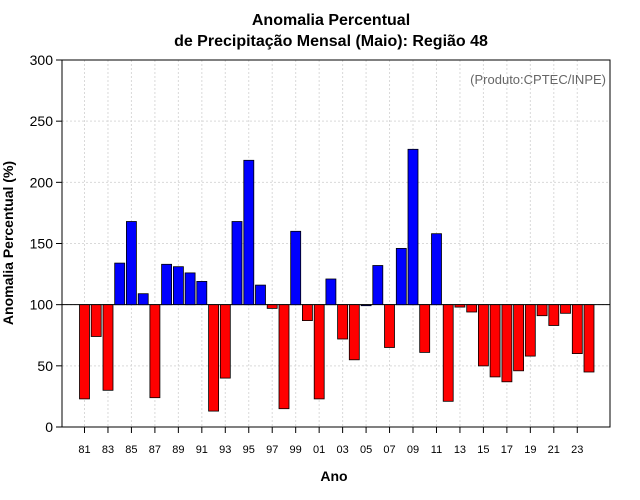 Image resolution: width=640 pixels, height=500 pixels. What do you see at coordinates (8, 243) in the screenshot?
I see `y-axis-title: Anomalia Percentual (%)` at bounding box center [8, 243].